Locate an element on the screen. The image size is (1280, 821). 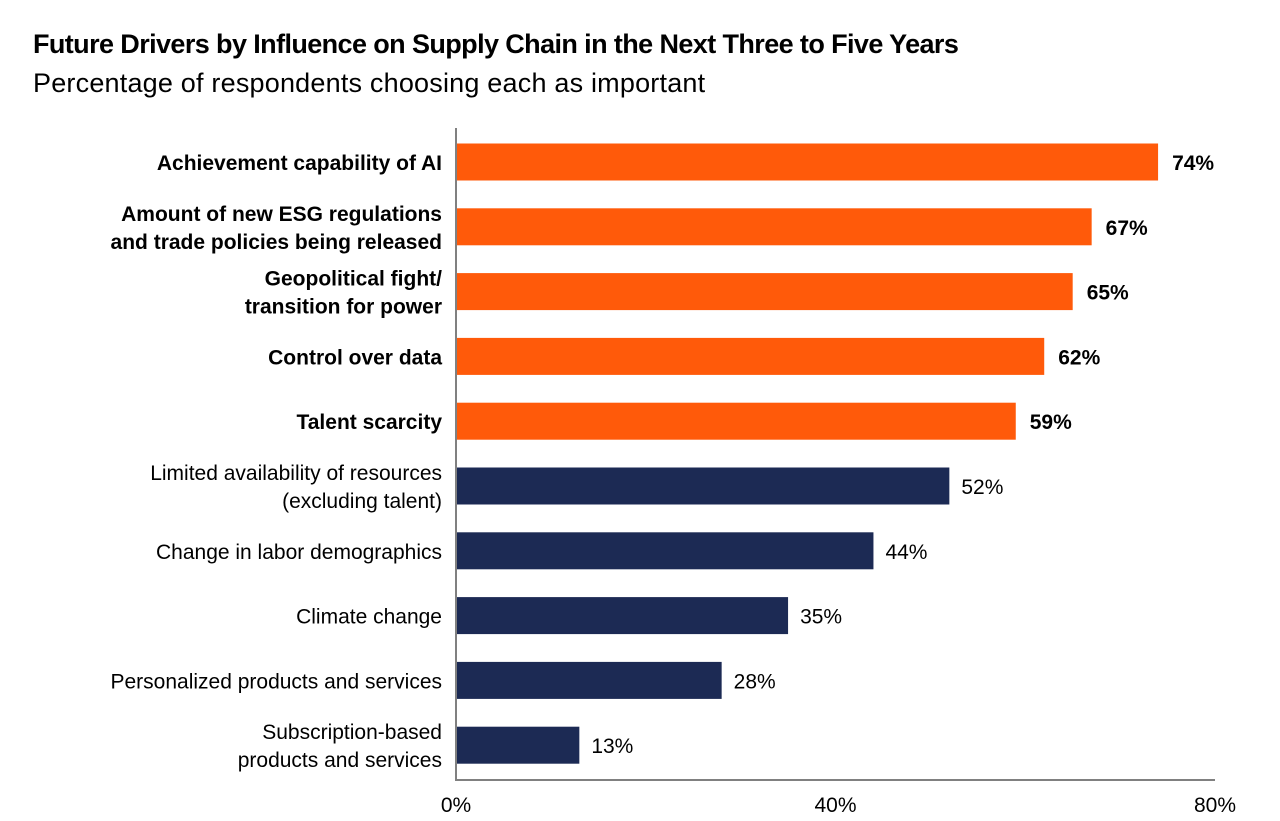
category-label-line: Change in labor demographics is located at coordinates (299, 552).